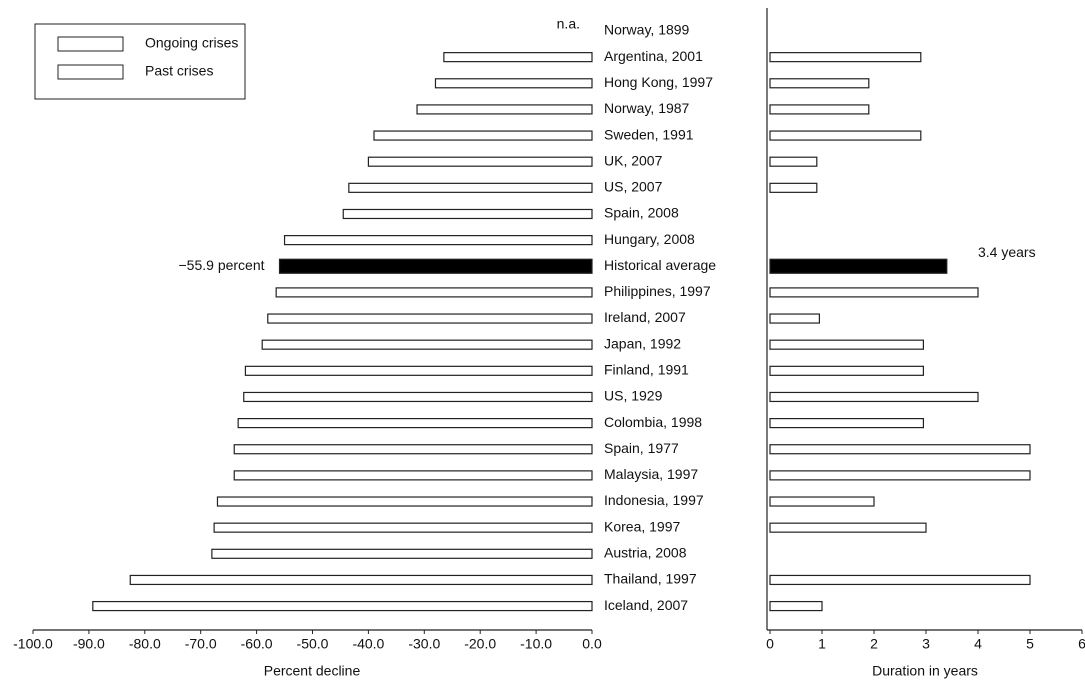 This screenshot has width=1085, height=689. Describe the element at coordinates (257, 644) in the screenshot. I see `x-tick-label: -60.0` at that location.